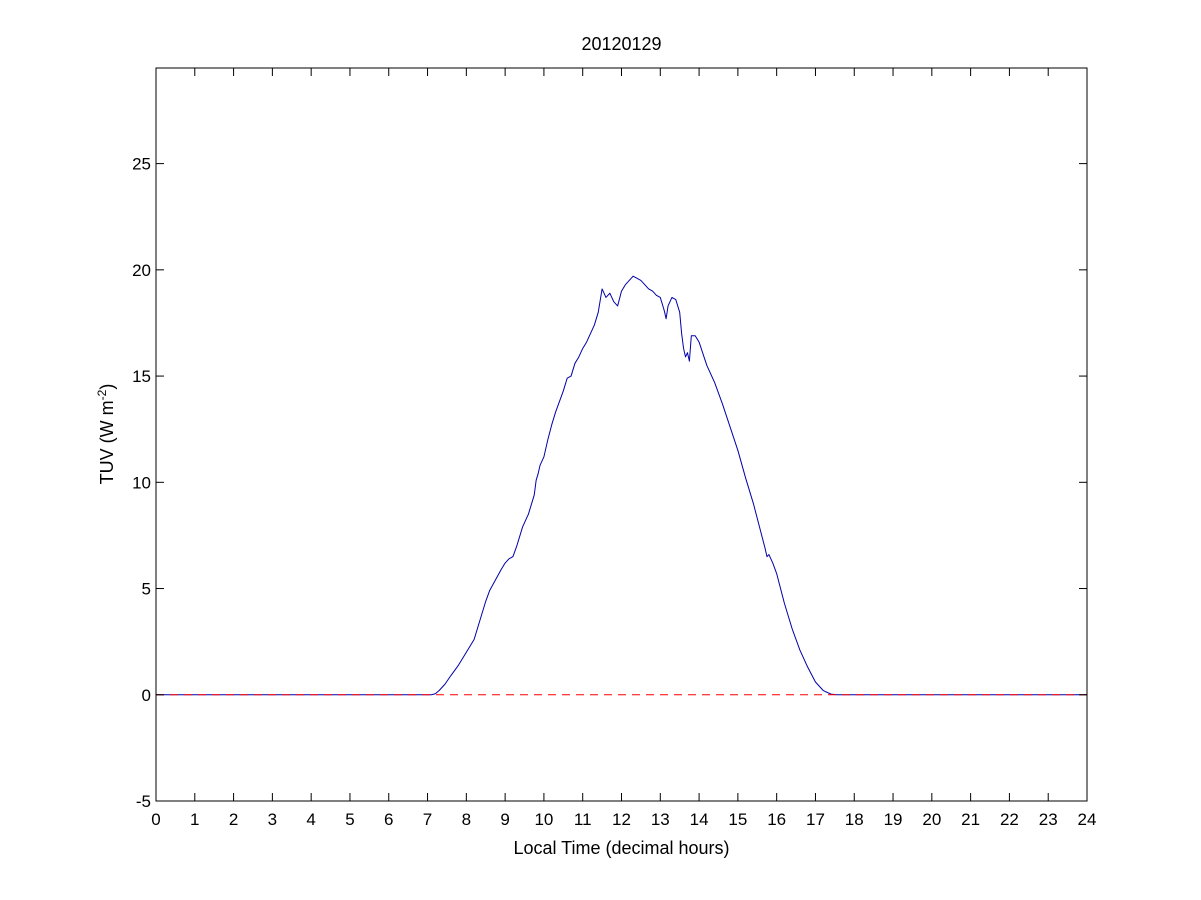  What do you see at coordinates (854, 819) in the screenshot?
I see `x-tick-label: 18` at bounding box center [854, 819].